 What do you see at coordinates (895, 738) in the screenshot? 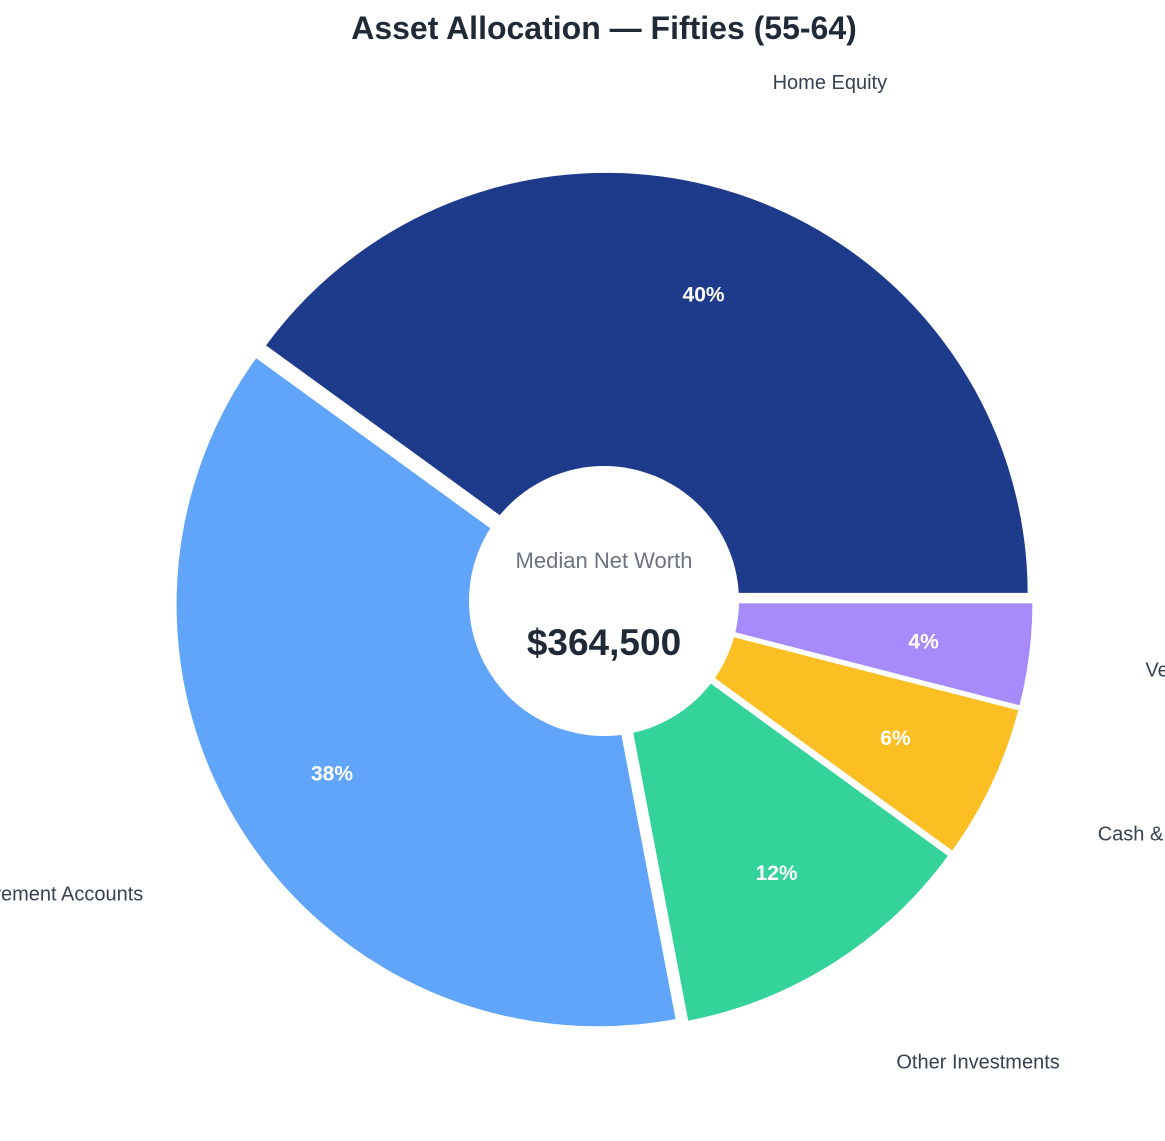
I see `pct-label: 6%` at bounding box center [895, 738].